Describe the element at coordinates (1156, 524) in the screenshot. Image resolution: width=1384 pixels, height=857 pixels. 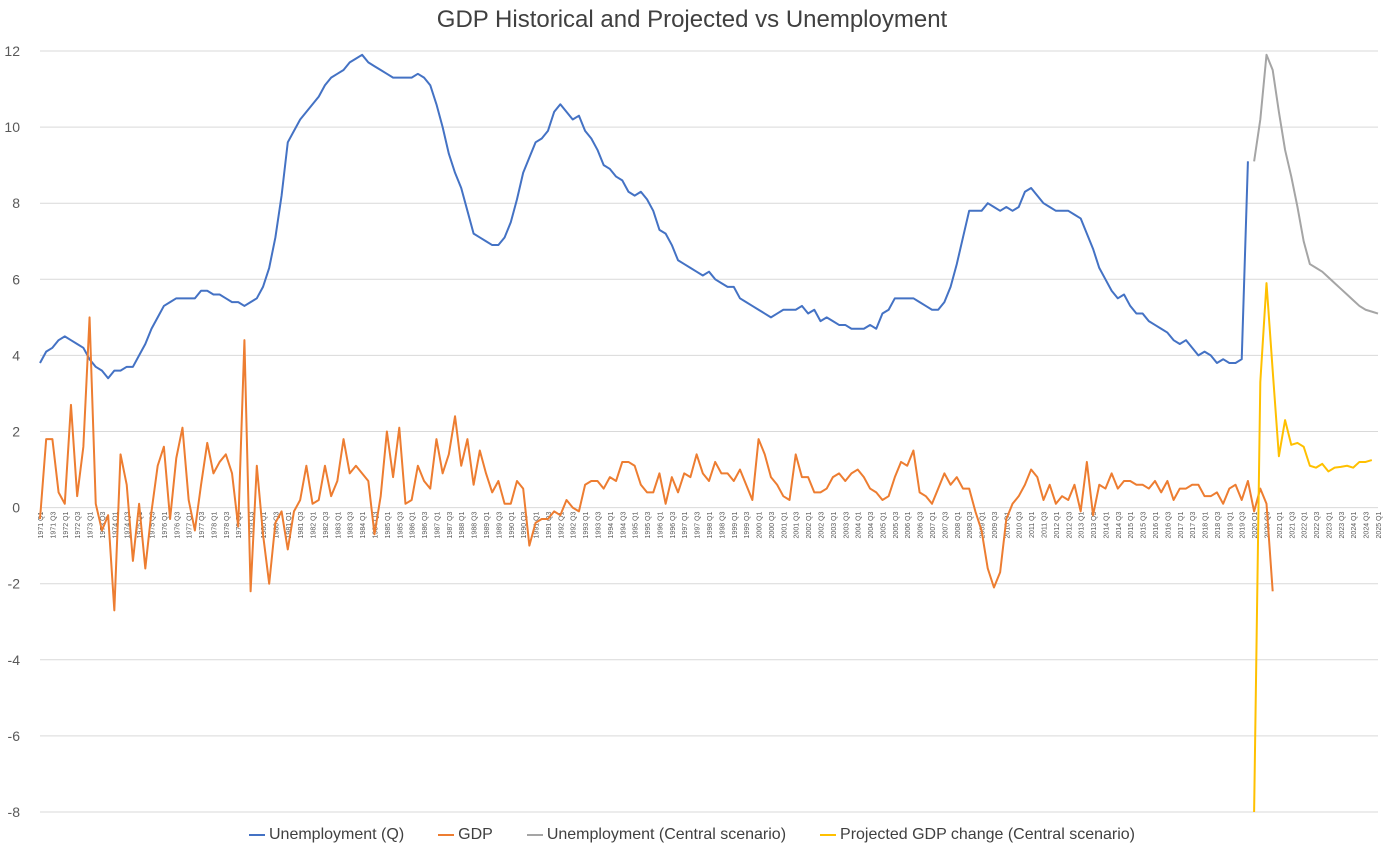
I see `x-tick-label: 2016 Q1` at that location.